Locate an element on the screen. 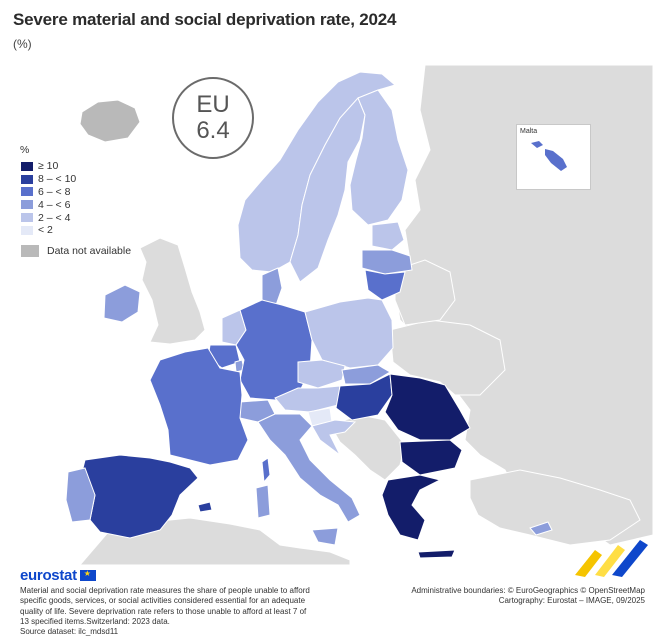  region-slovakia is located at coordinates (366, 374).